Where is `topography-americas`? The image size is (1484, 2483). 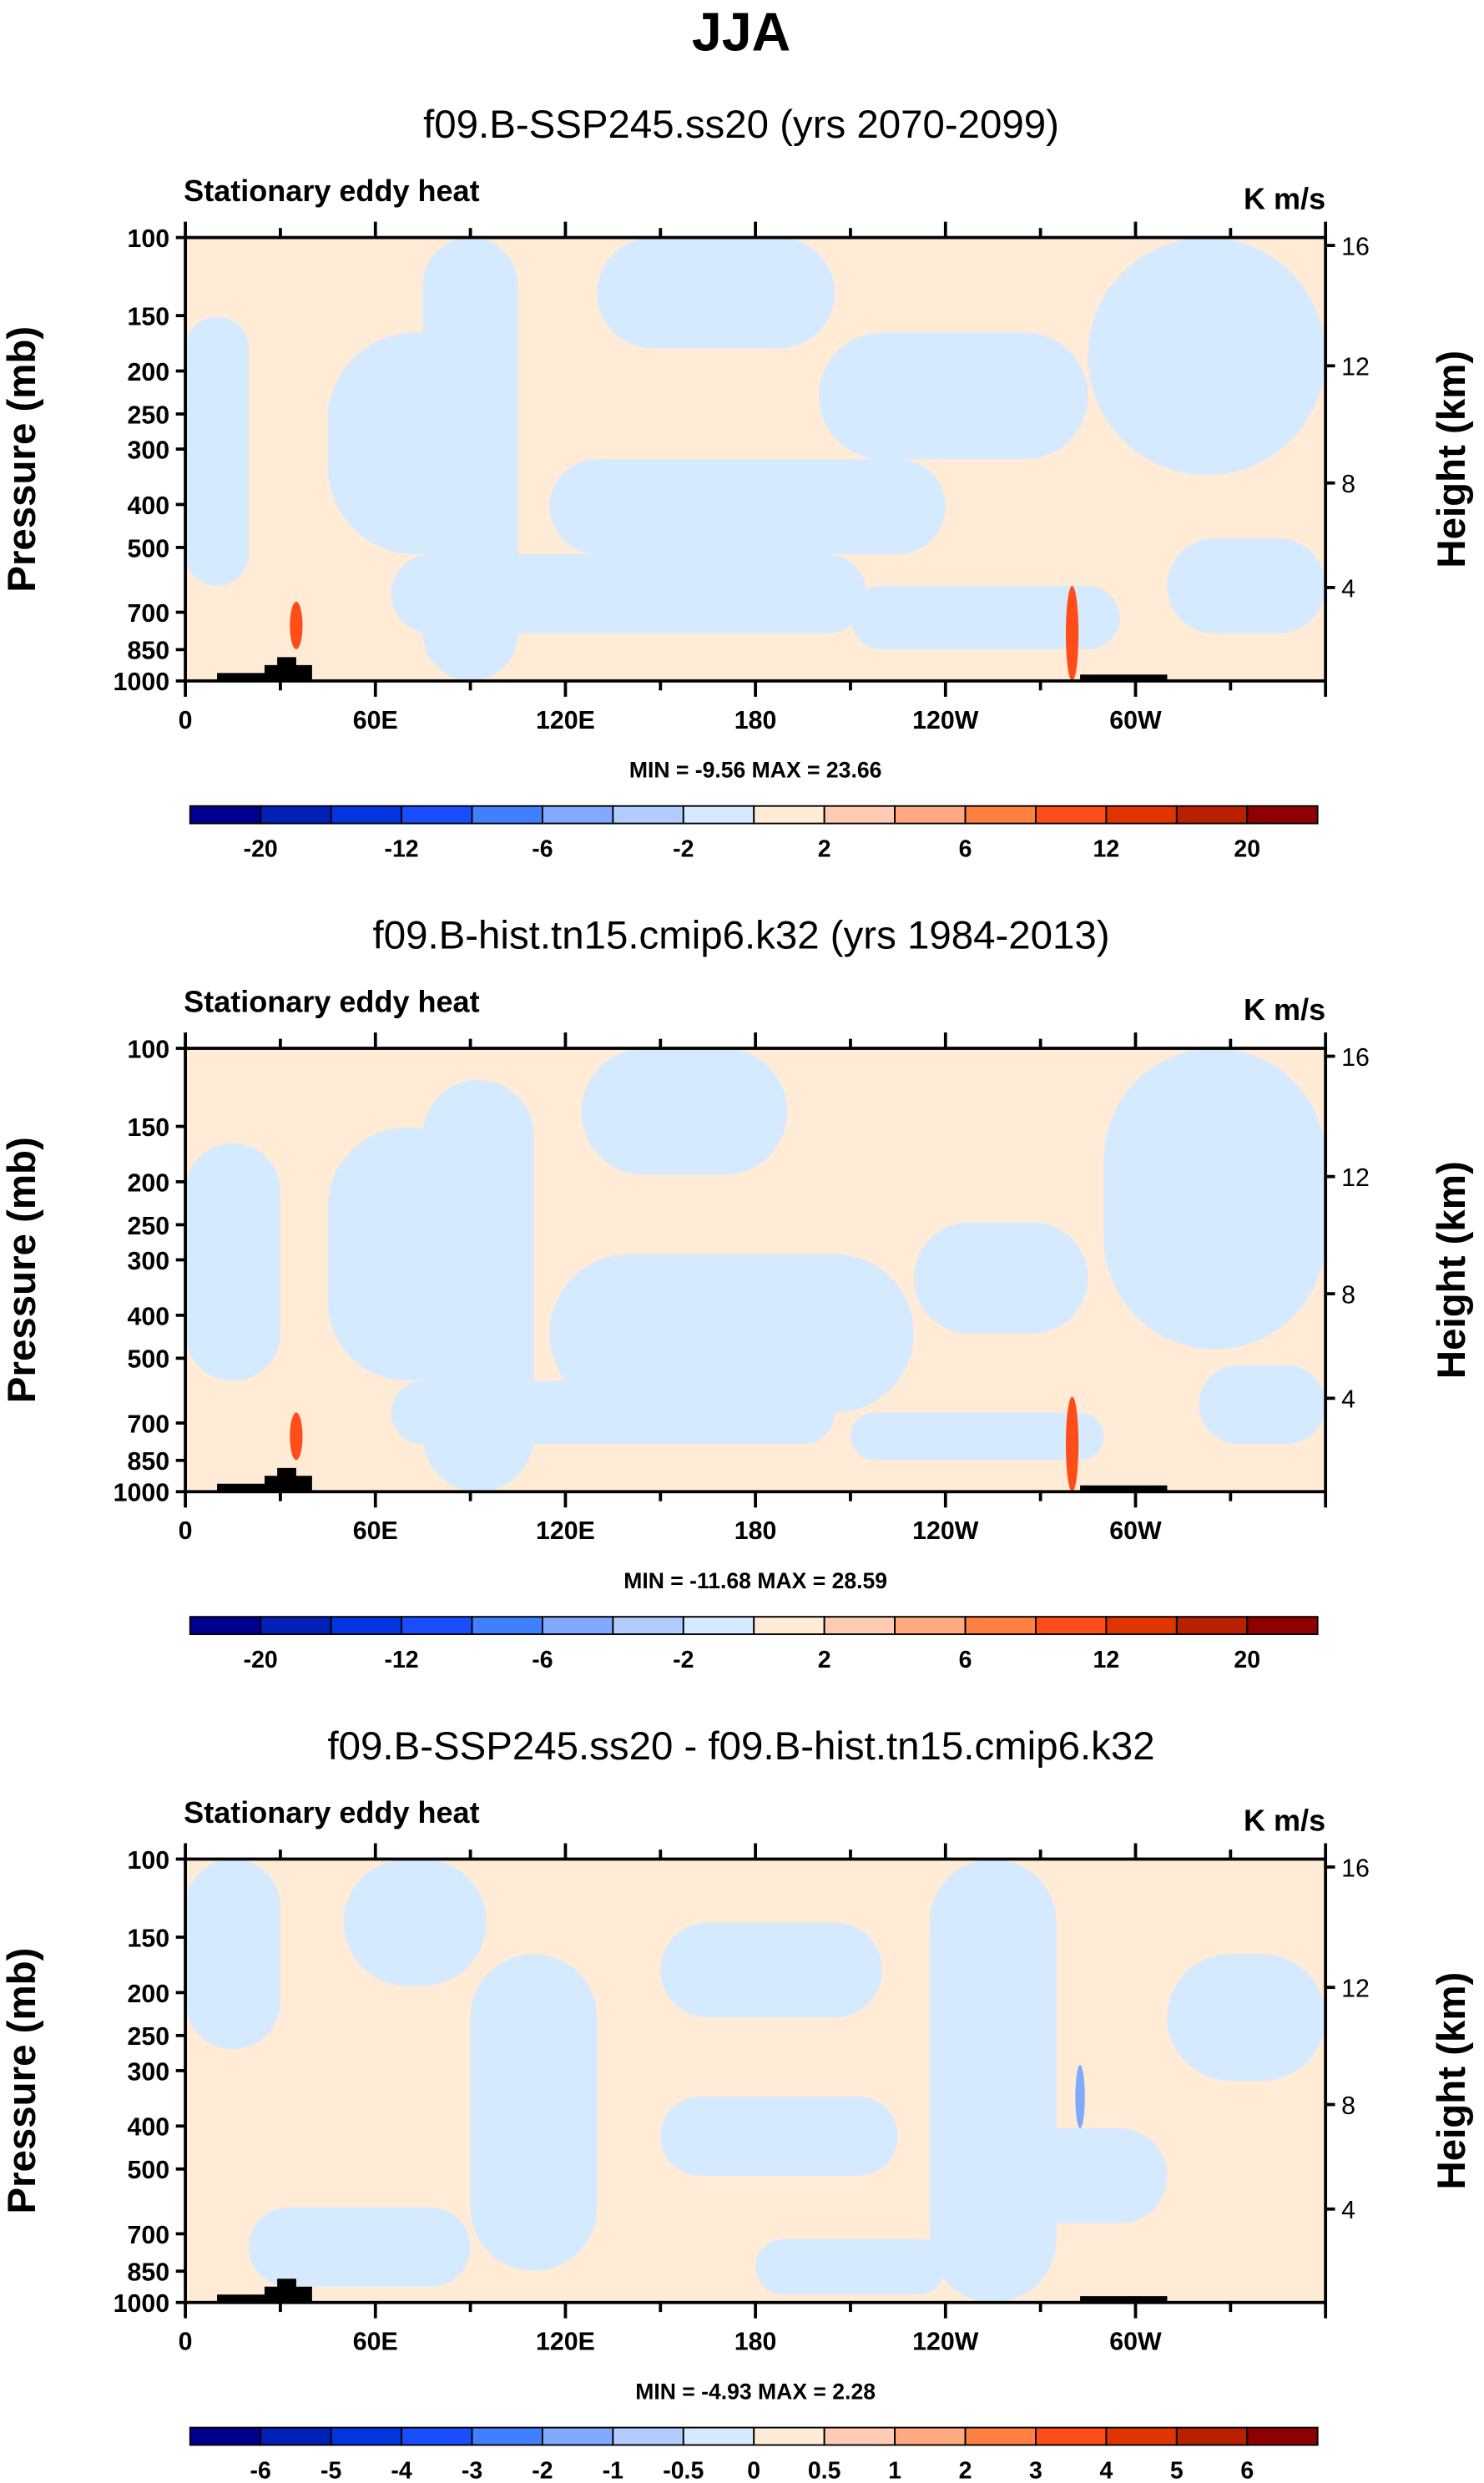 topography-americas is located at coordinates (1124, 1489).